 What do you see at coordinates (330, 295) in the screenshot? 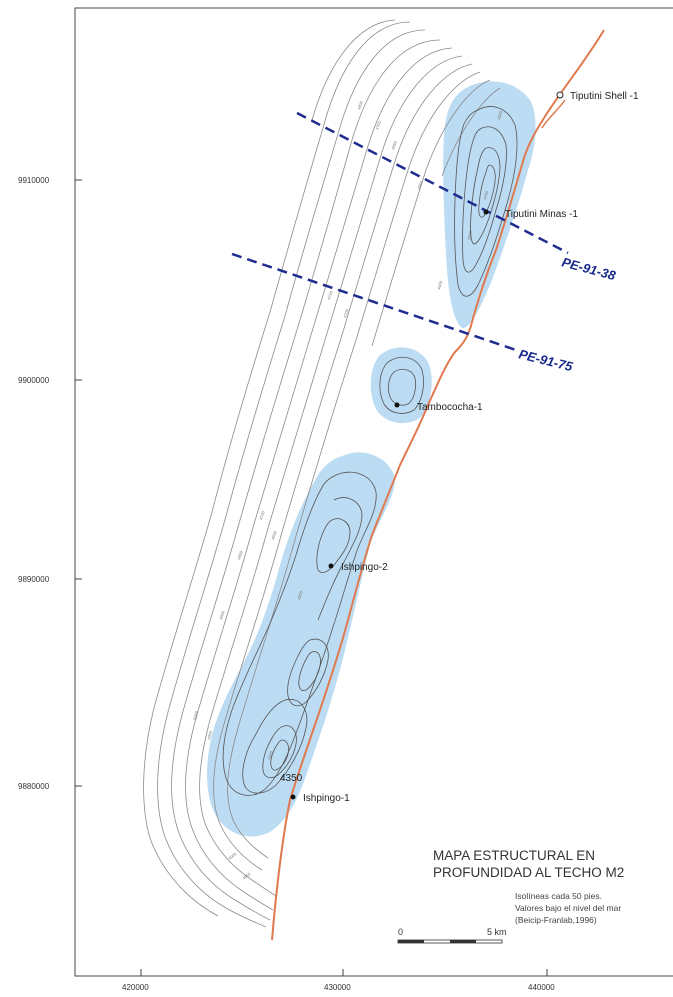
I see `svg-text: 4750` at bounding box center [330, 295].